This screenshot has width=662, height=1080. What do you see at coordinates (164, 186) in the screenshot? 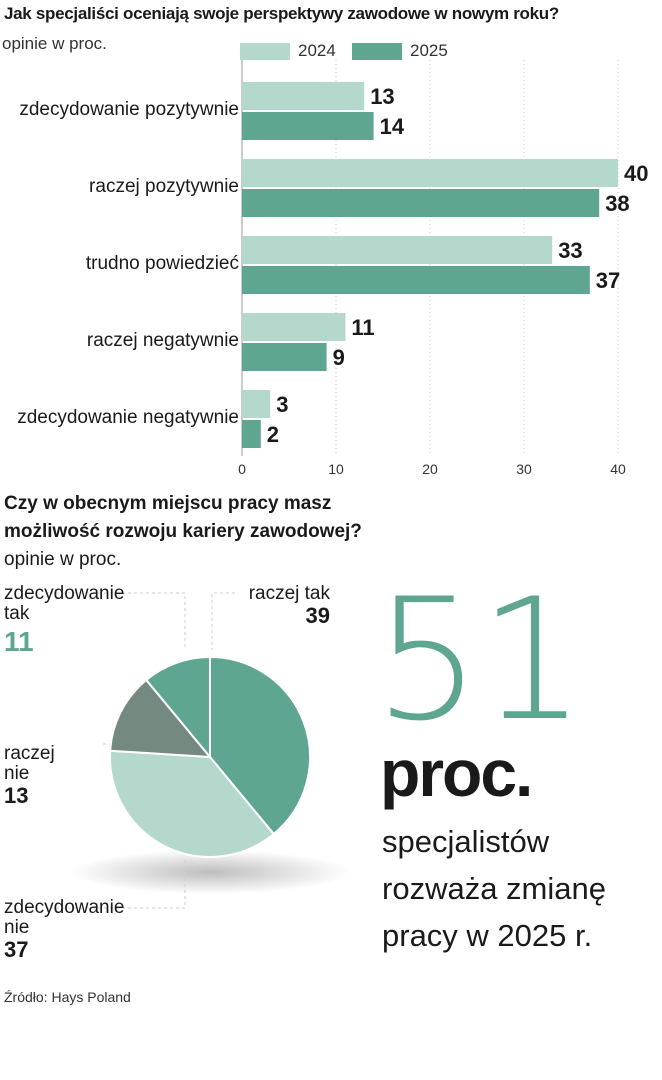
I see `category-label: raczej pozytywnie` at bounding box center [164, 186].